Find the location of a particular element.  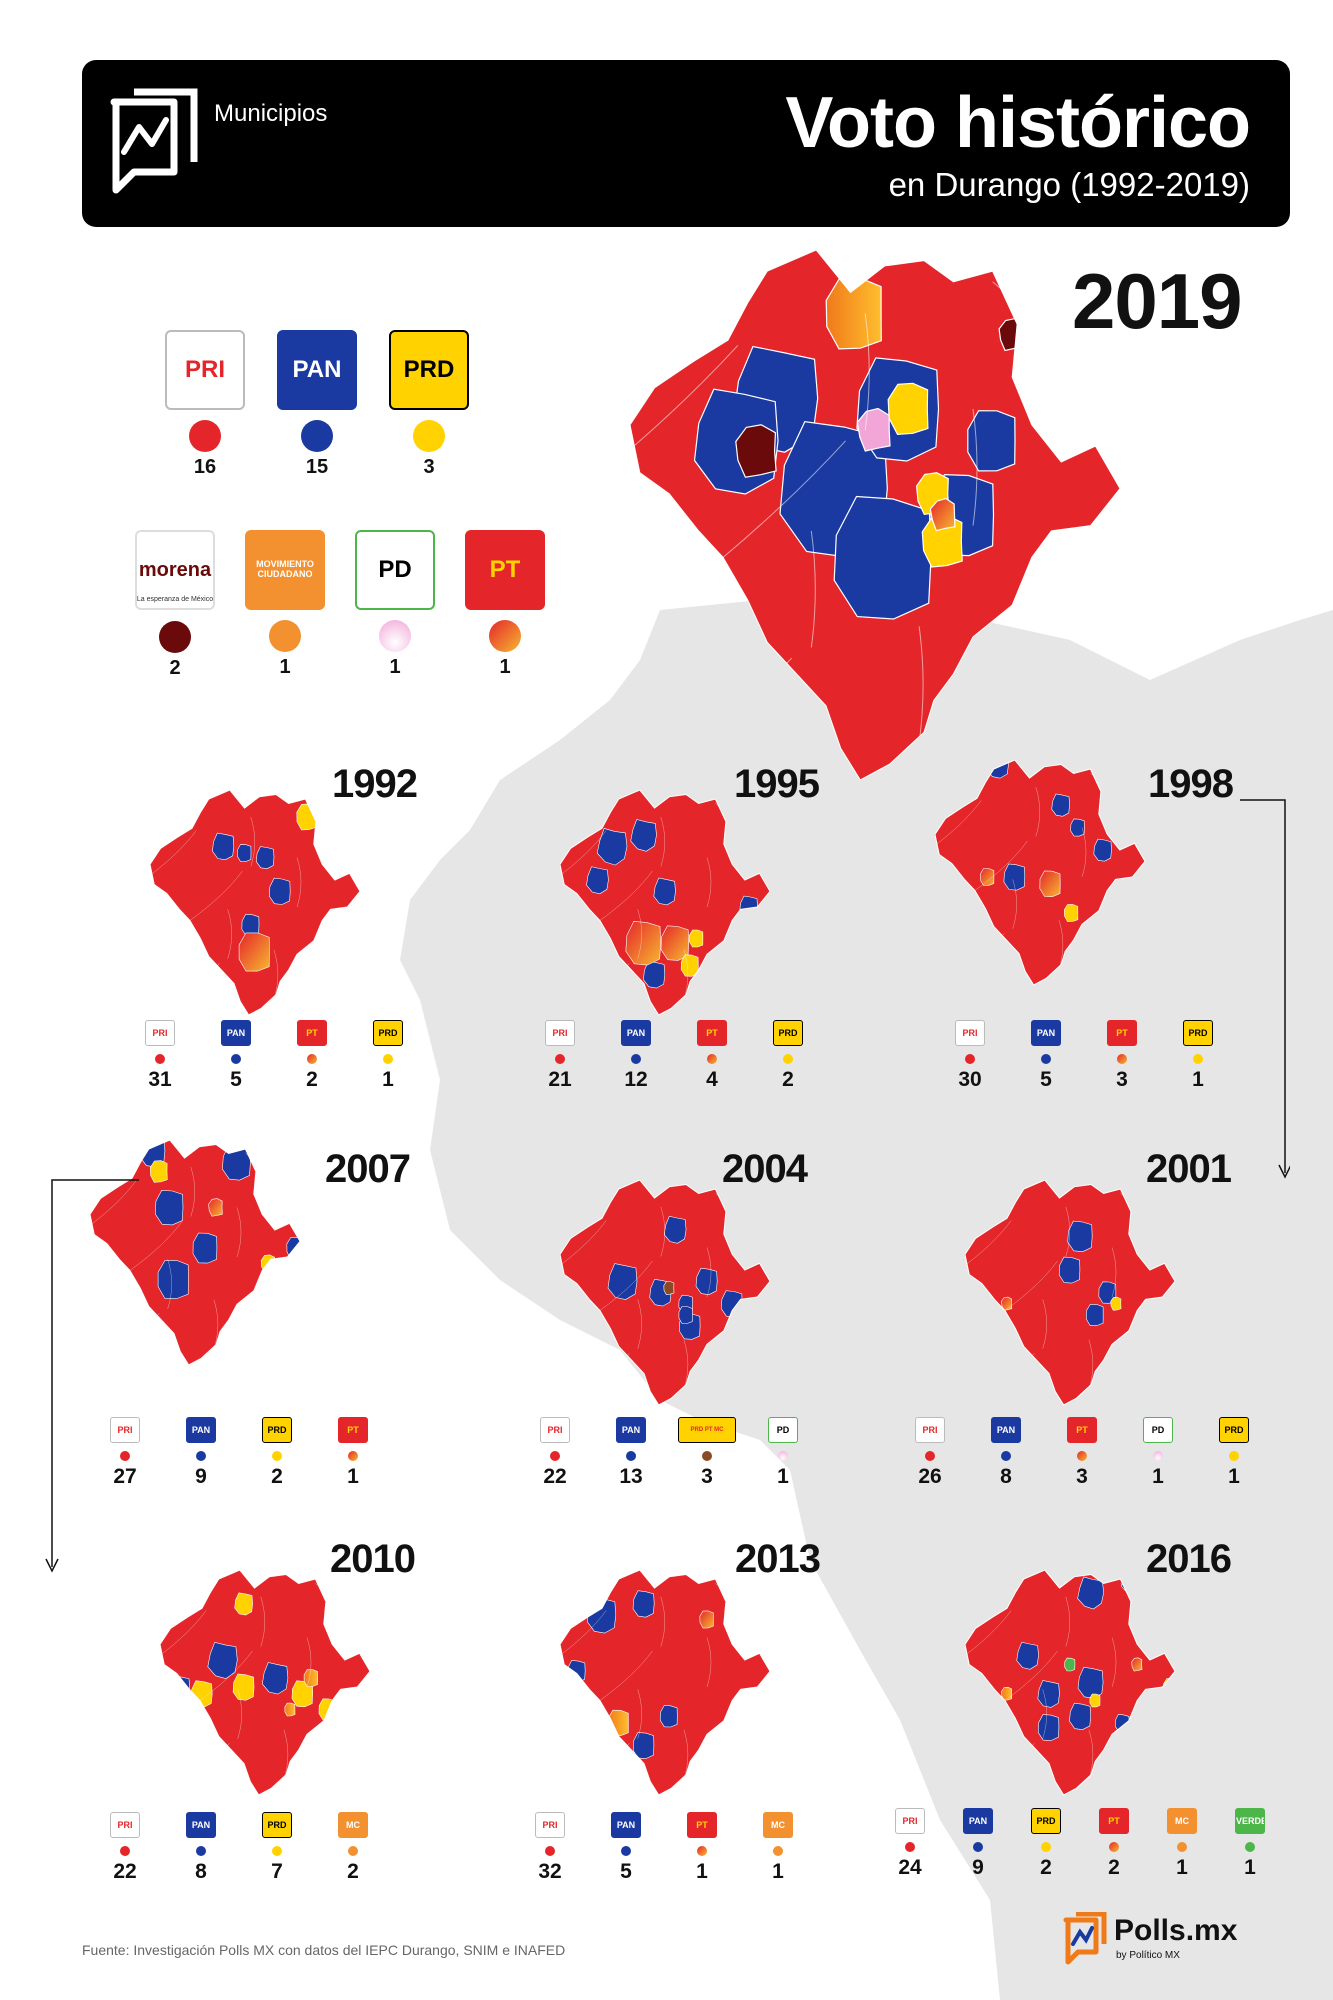

legend-item-pt: PT 3 is located at coordinates (1082, 1453).